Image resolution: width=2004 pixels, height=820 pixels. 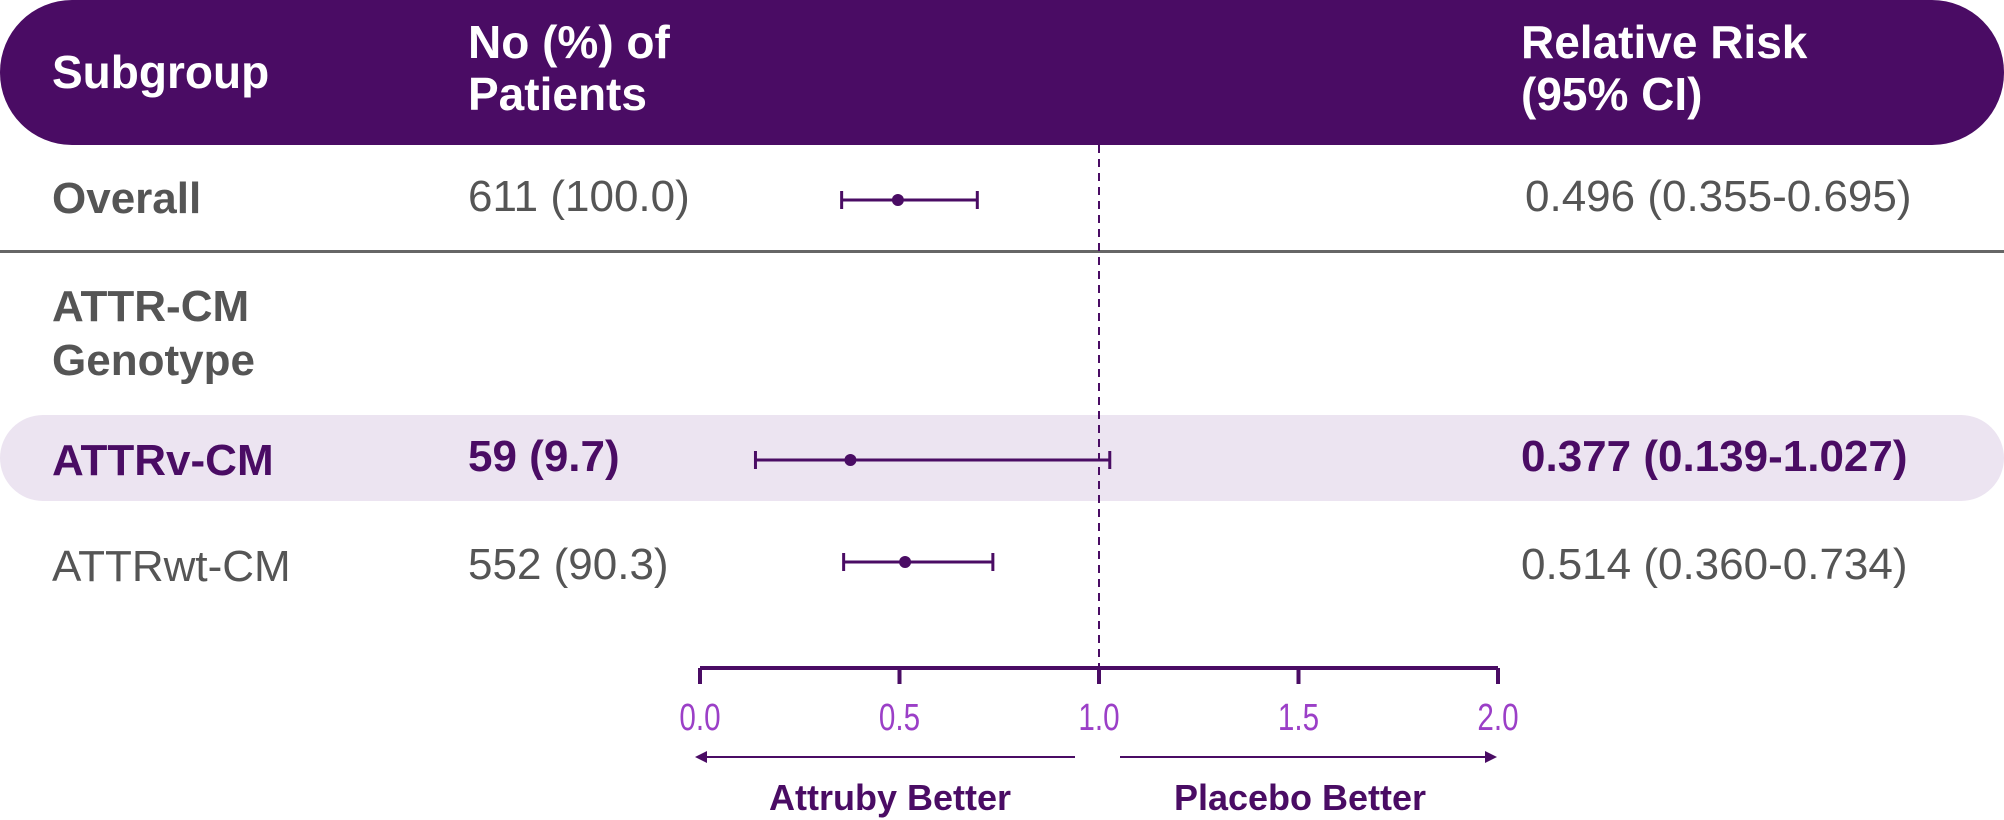 What do you see at coordinates (890, 797) in the screenshot?
I see `axis-label-attruby-better: Attruby Better` at bounding box center [890, 797].